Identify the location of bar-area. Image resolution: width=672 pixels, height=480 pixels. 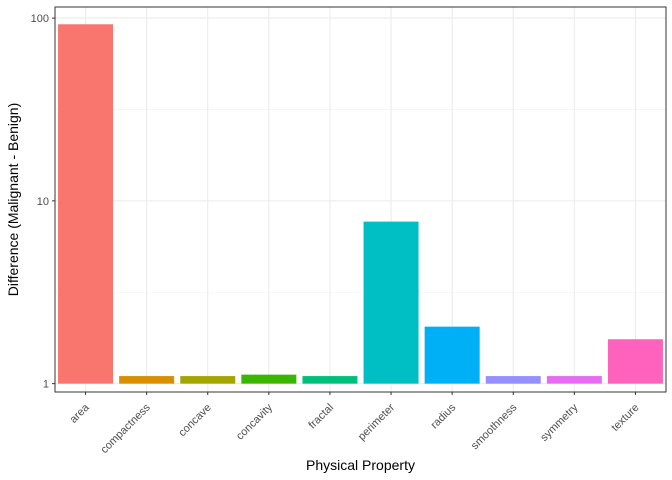
(86, 204).